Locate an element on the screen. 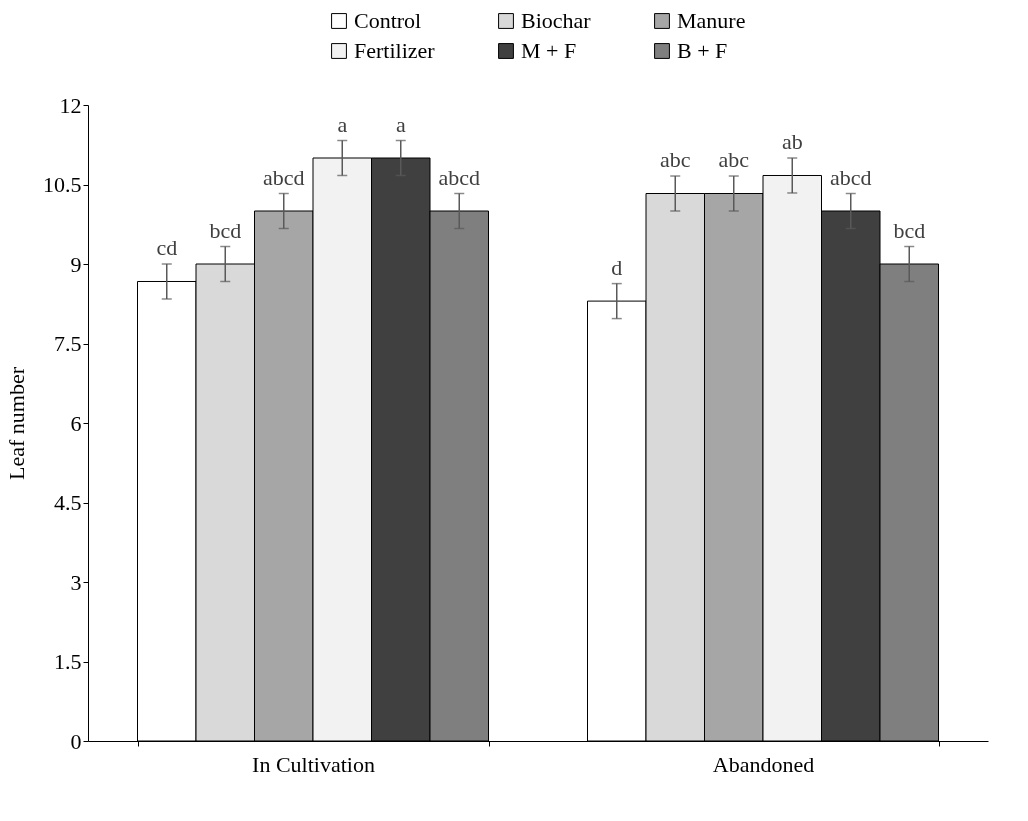 The height and width of the screenshot is (821, 1028). y-tick-label: 1.5 is located at coordinates (68, 661).